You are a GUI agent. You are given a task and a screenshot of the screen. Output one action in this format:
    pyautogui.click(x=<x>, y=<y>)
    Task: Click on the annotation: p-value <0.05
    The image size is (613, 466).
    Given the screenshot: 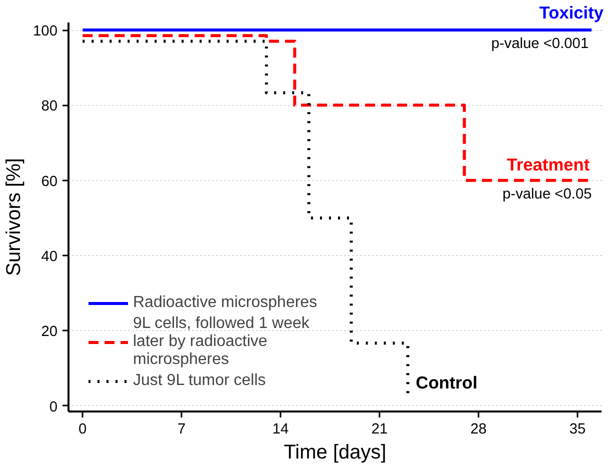 What is the action you would take?
    pyautogui.click(x=547, y=194)
    